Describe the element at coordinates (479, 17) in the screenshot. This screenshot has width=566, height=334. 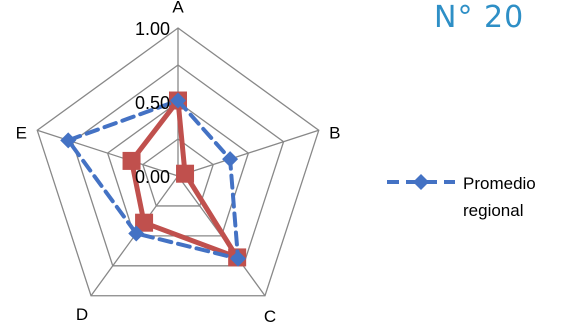
I see `chart-title: N° 20` at that location.